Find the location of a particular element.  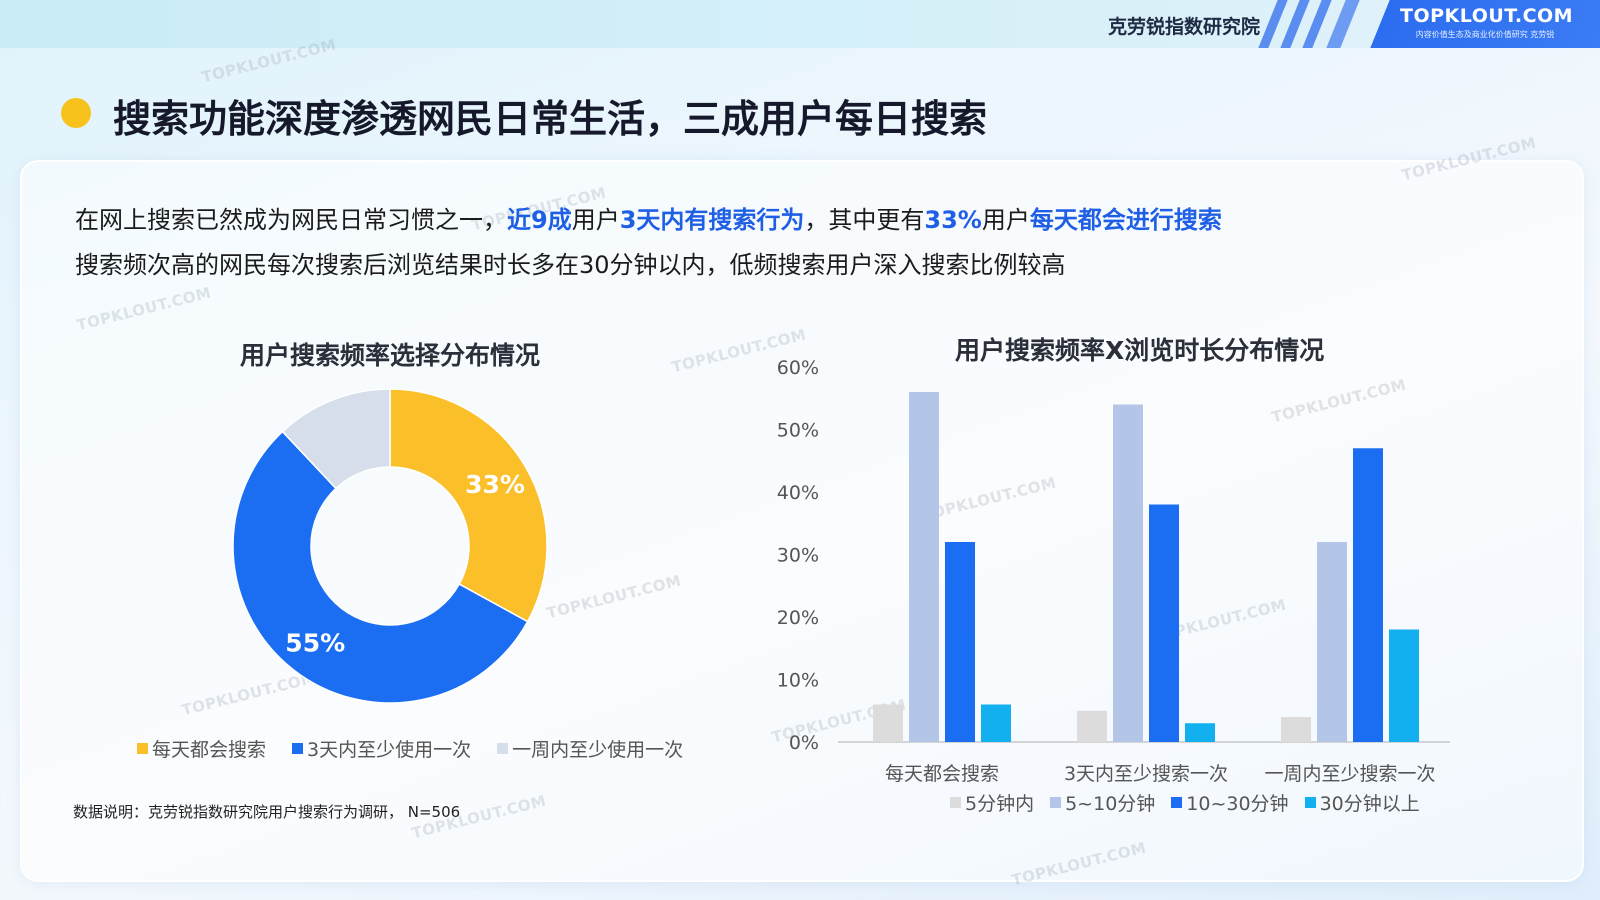

y-tick-label: 50% is located at coordinates (798, 431).